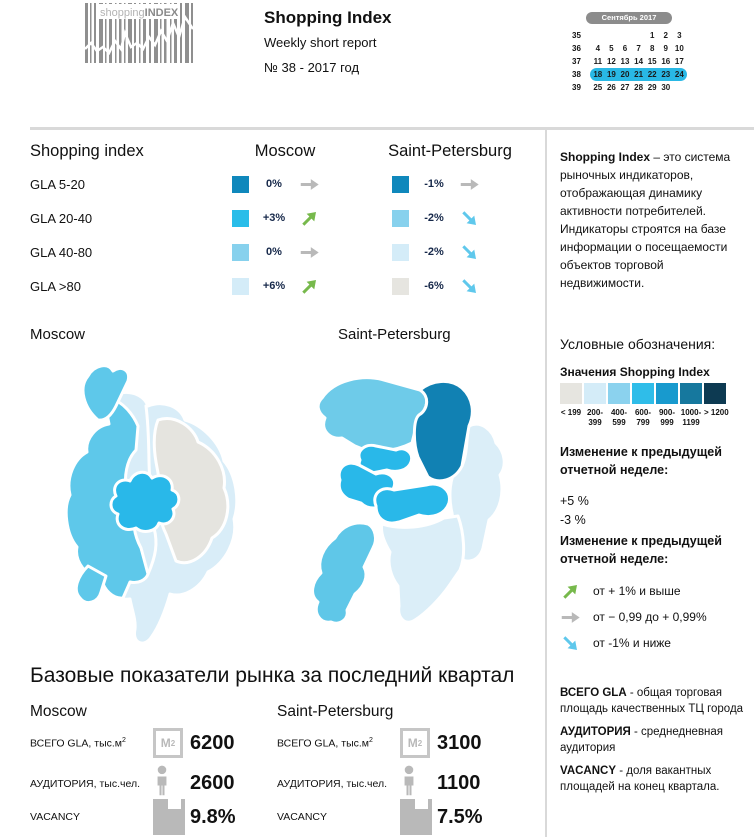 This screenshot has width=754, height=837. I want to click on definition-term: АУДИТОРИЯ, so click(595, 732).